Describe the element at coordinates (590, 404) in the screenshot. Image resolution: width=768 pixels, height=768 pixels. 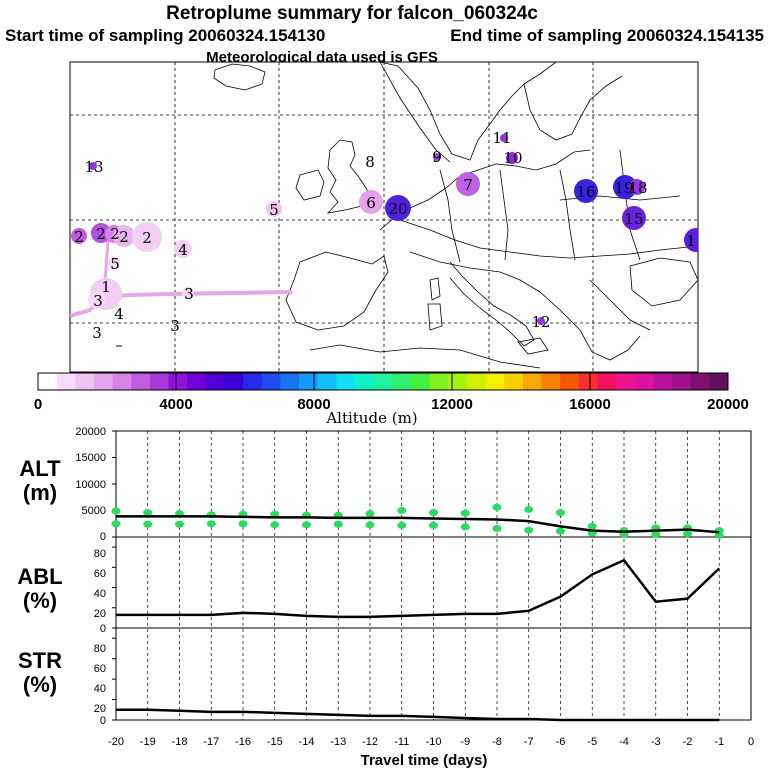
I see `colorbar-tick-label: 16000` at that location.